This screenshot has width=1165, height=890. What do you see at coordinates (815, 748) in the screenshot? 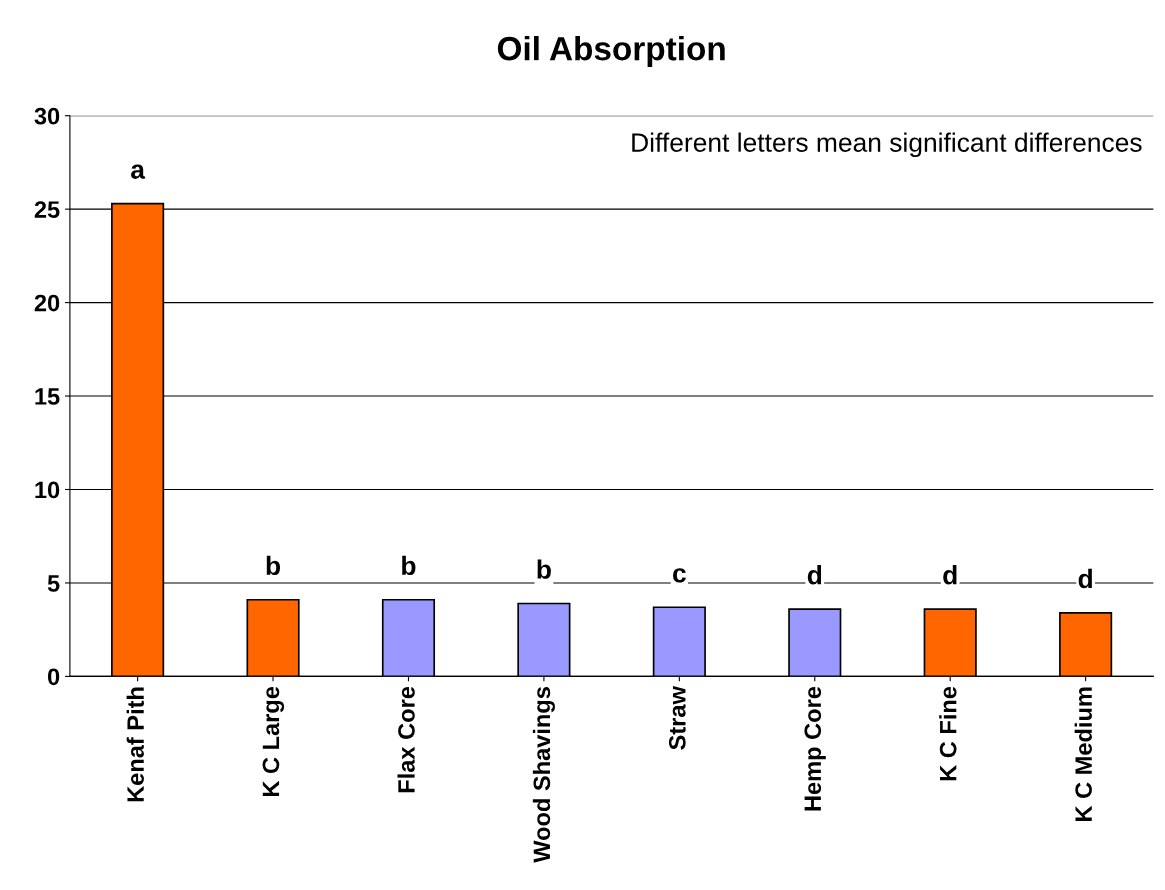
I see `x-tick-label: Hemp Core` at bounding box center [815, 748].